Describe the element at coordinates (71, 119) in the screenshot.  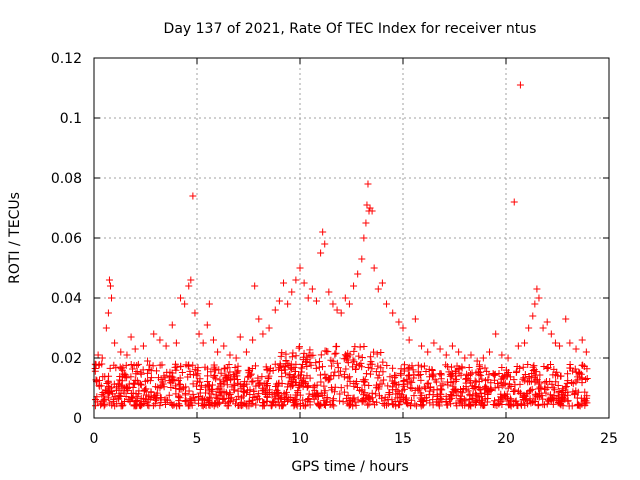
I see `y-tick-label: 0.1` at that location.